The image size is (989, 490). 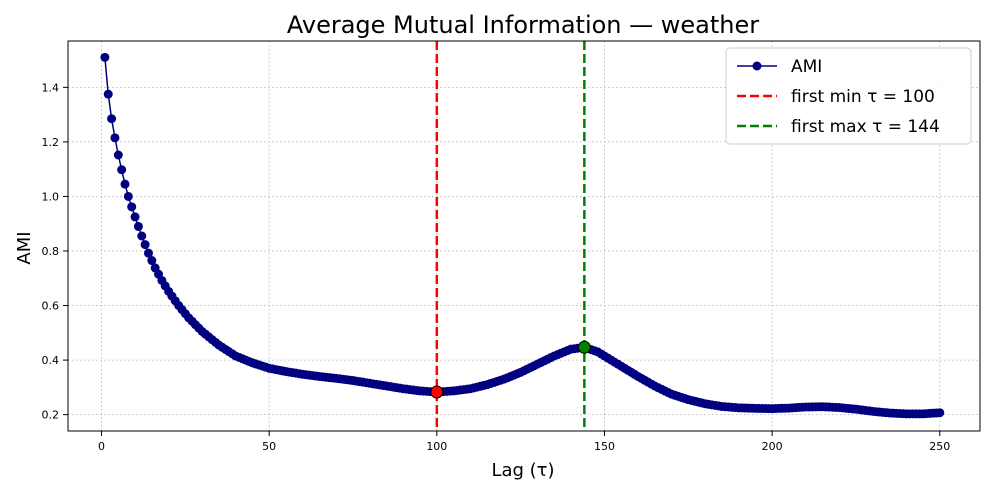 I want to click on legend-box, so click(x=848, y=96).